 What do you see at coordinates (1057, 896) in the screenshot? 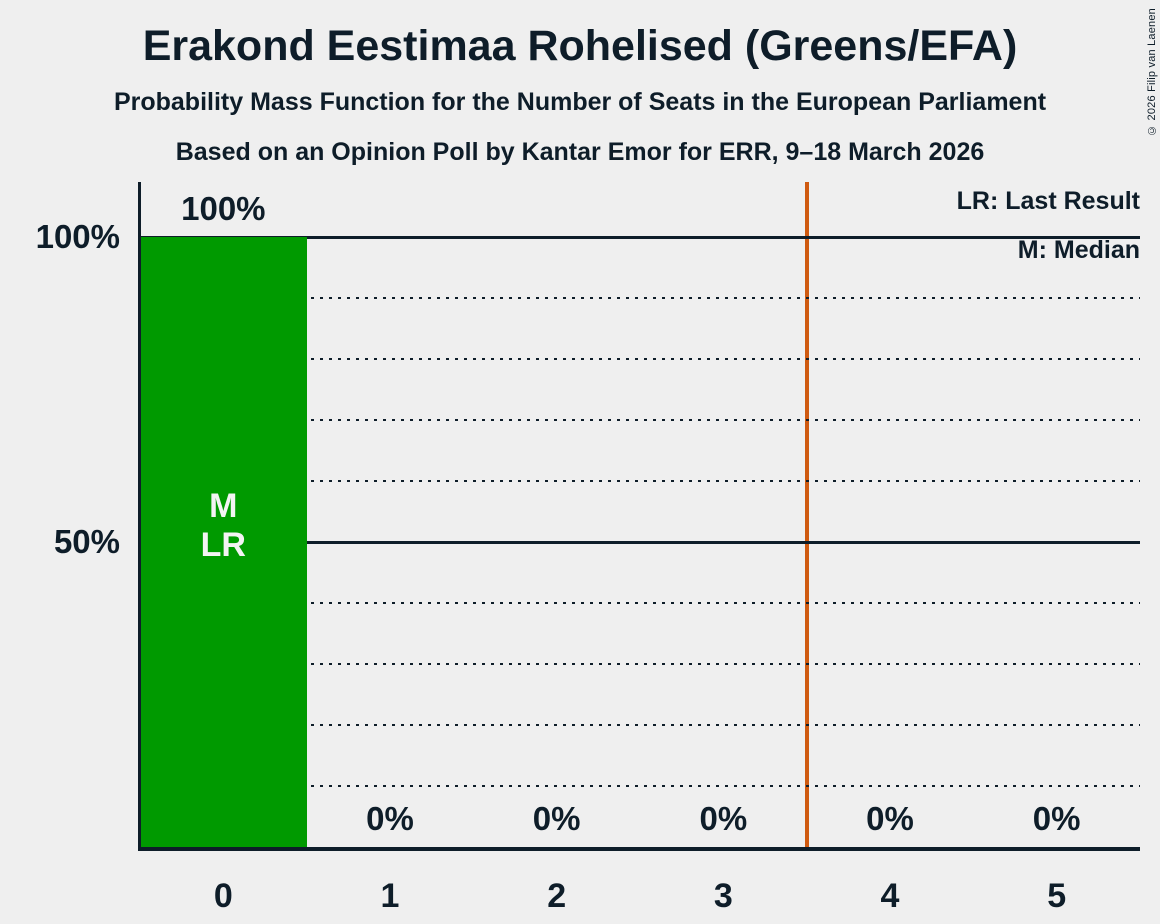
I see `x-axis-label-5: 5` at bounding box center [1057, 896].